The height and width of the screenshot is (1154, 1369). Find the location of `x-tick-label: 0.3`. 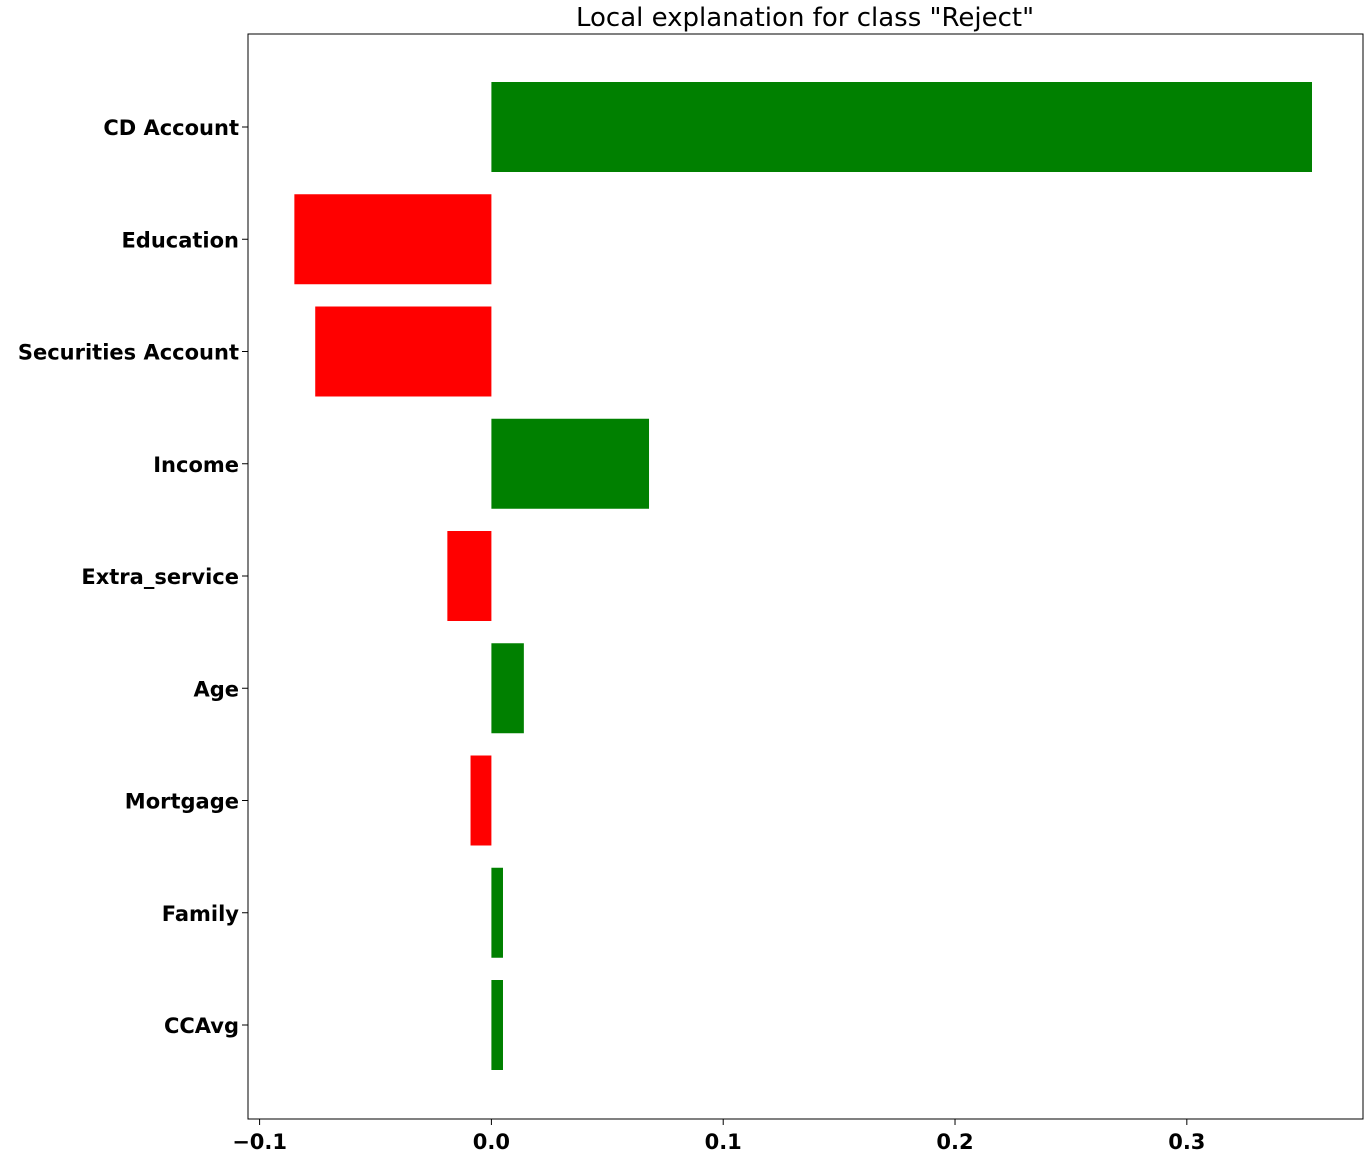

x-tick-label: 0.3 is located at coordinates (1186, 1142).